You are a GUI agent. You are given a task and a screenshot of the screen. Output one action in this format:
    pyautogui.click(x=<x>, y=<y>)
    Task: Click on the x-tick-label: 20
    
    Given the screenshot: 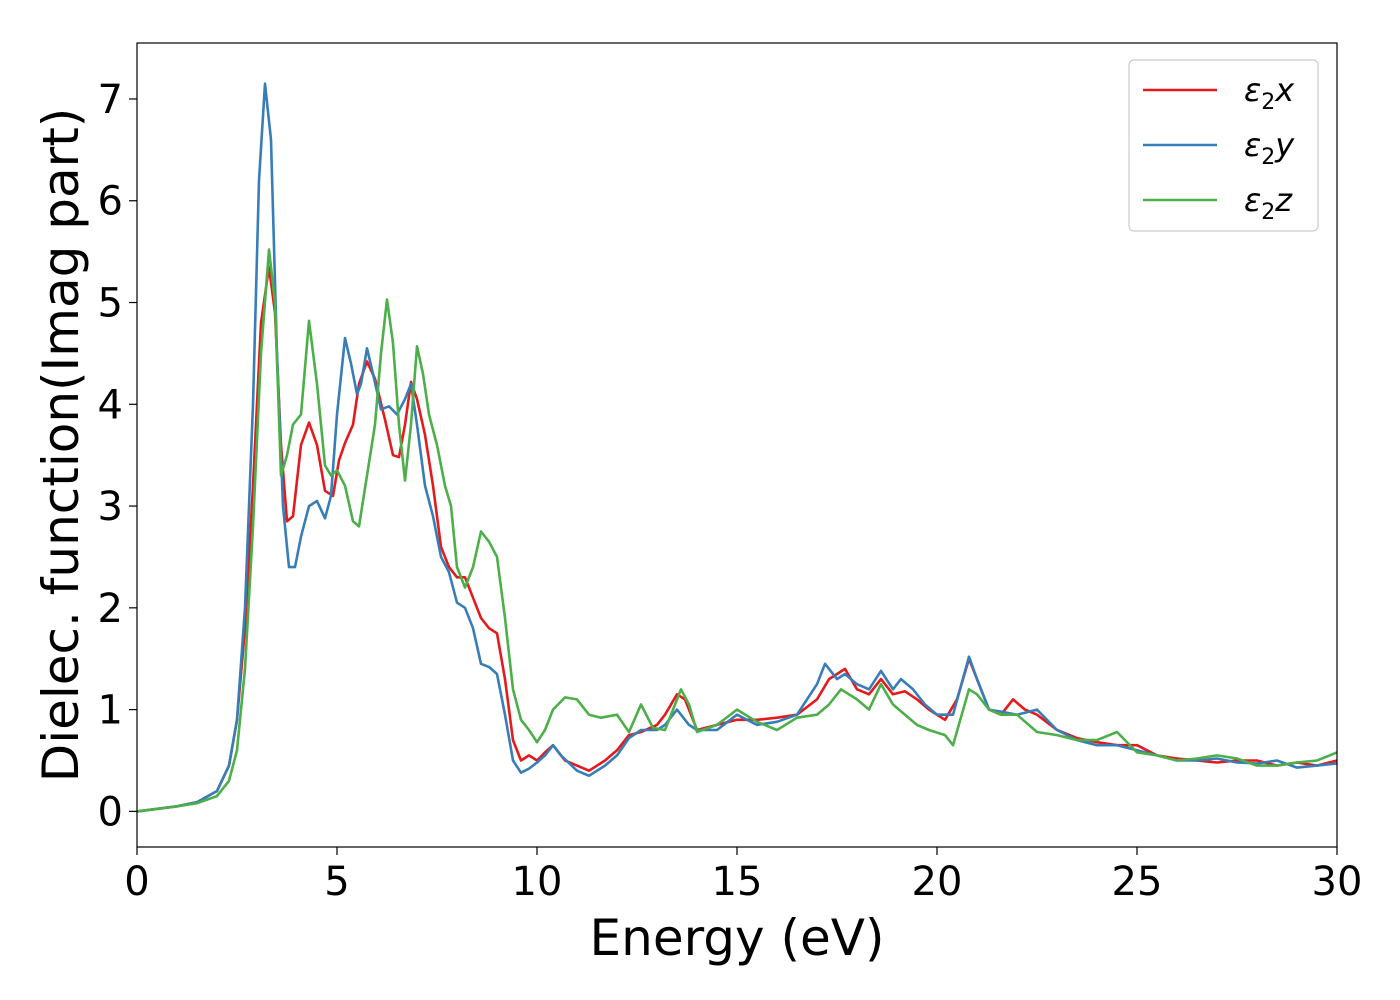 What is the action you would take?
    pyautogui.click(x=937, y=882)
    